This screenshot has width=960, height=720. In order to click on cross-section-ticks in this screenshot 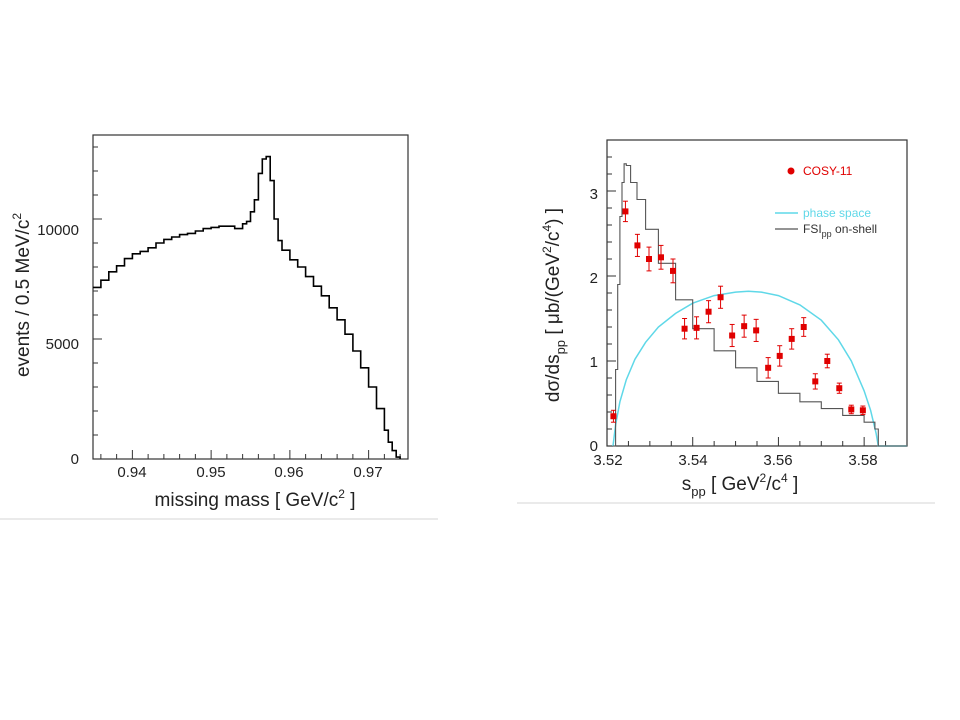, I will do `click(746, 301)`.